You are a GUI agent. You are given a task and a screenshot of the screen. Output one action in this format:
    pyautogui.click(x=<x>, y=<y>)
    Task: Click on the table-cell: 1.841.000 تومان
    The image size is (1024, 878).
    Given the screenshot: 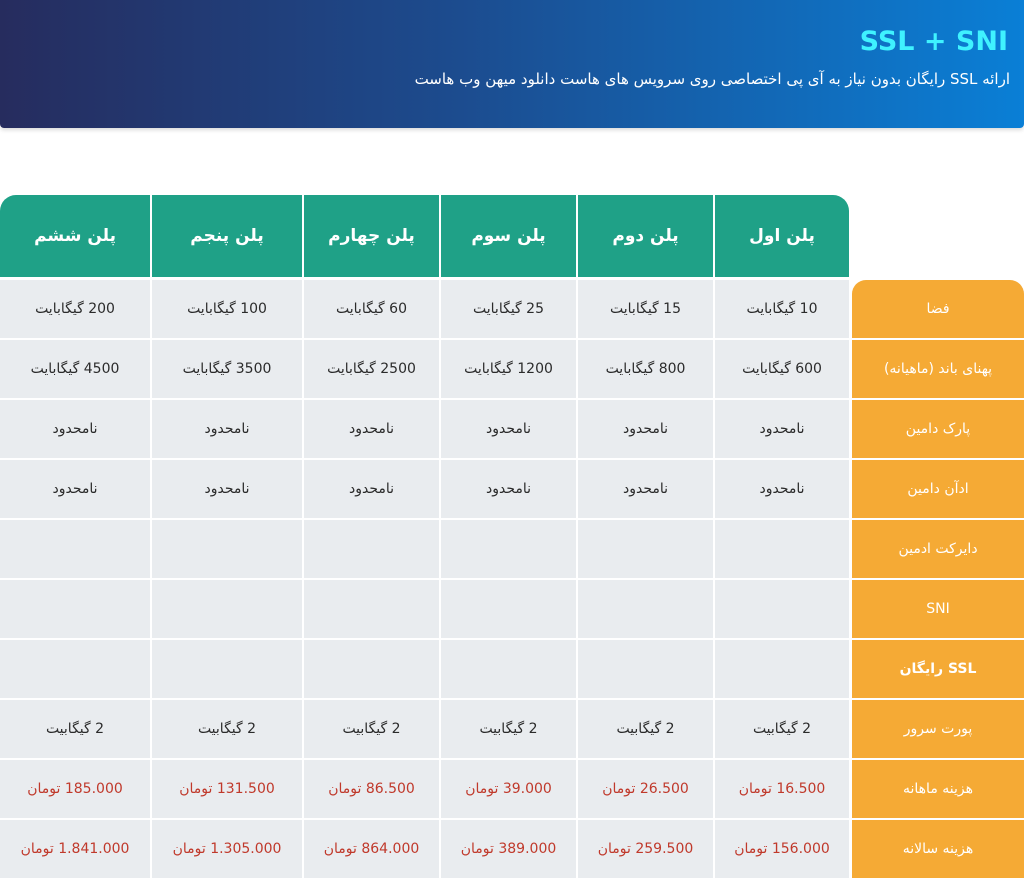 What is the action you would take?
    pyautogui.click(x=75, y=849)
    